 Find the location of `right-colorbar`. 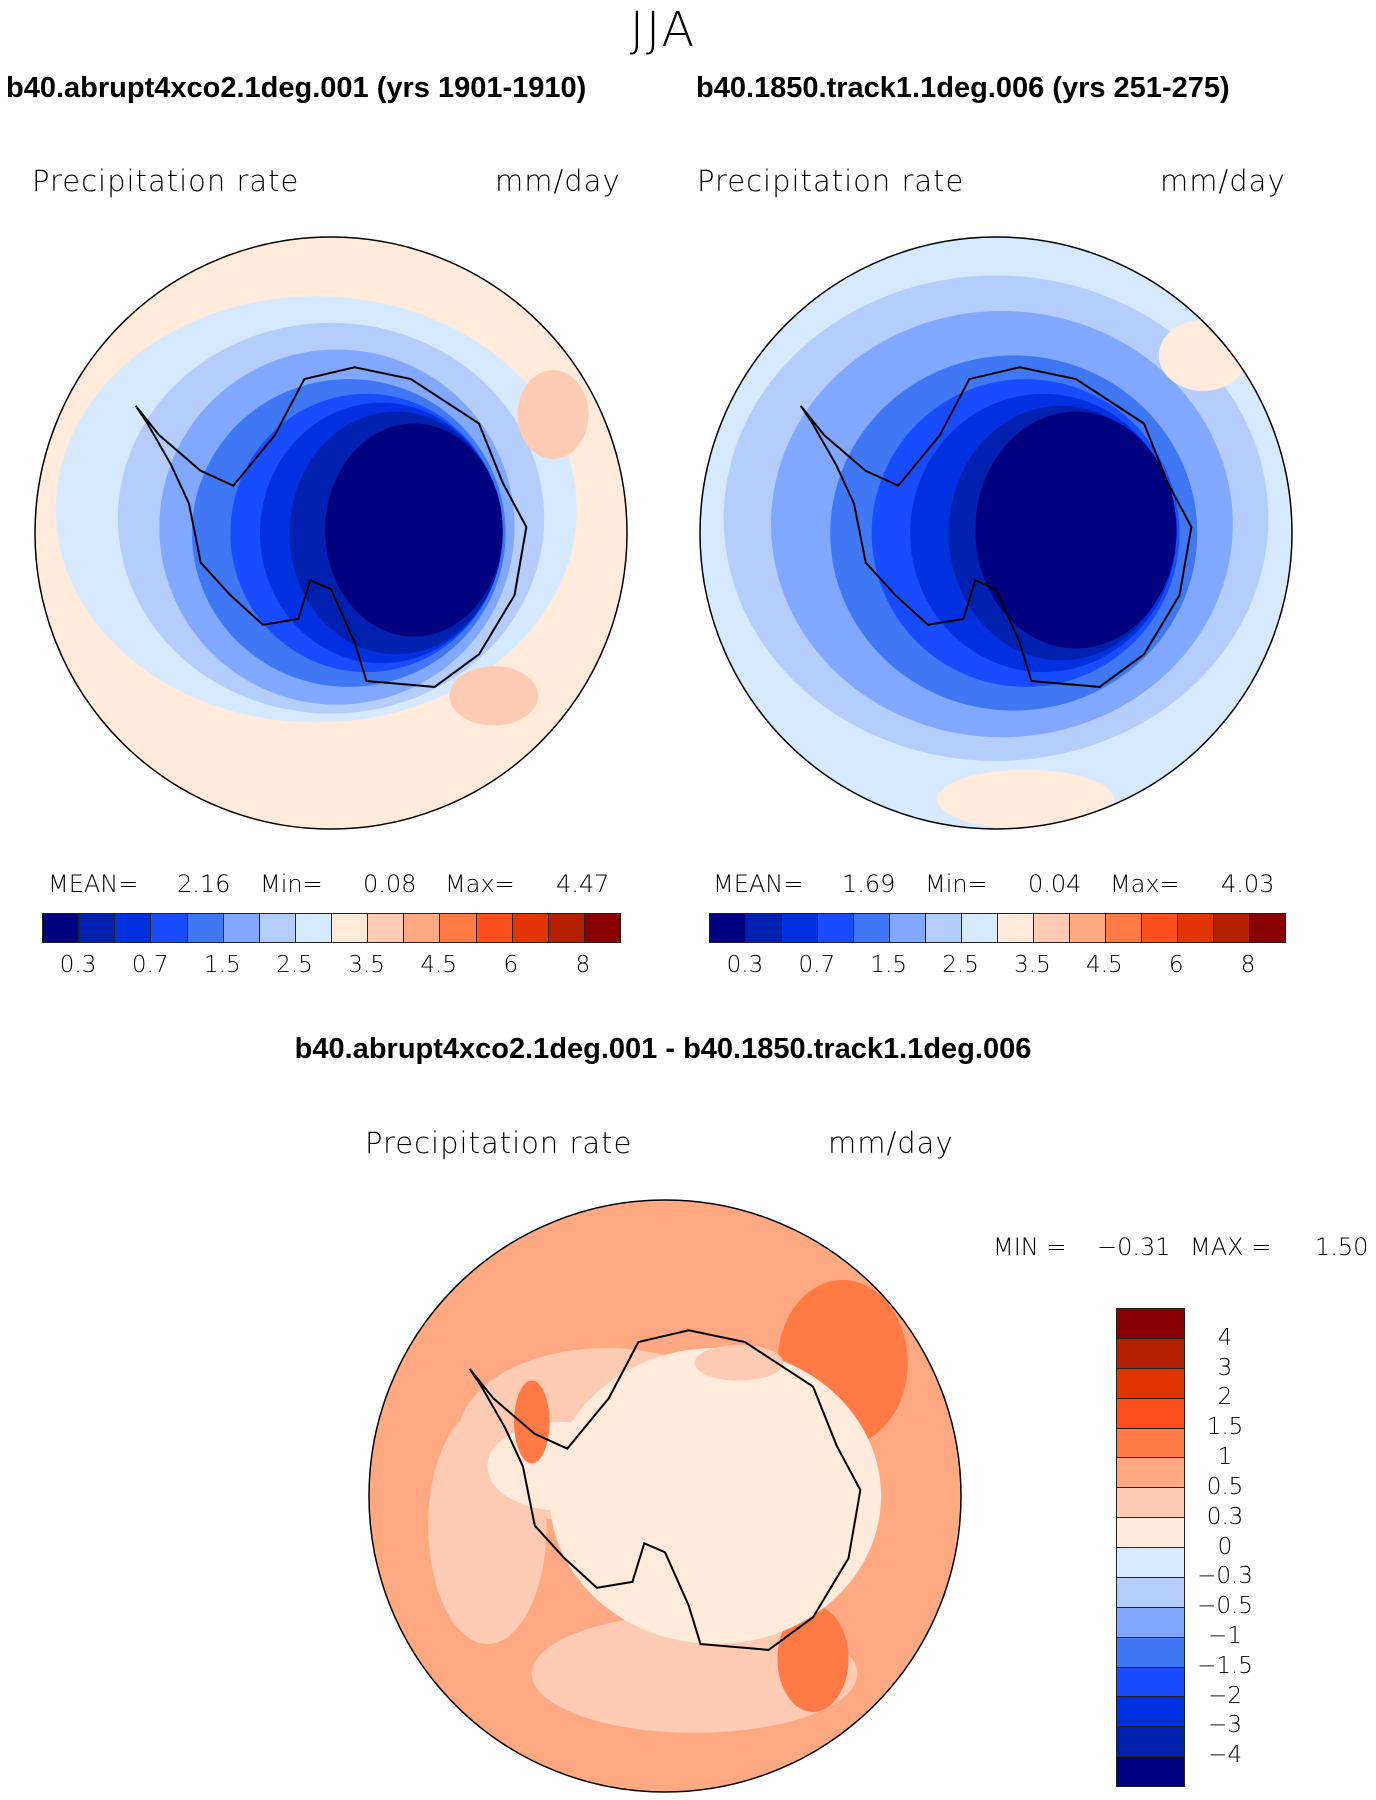

right-colorbar is located at coordinates (997, 928).